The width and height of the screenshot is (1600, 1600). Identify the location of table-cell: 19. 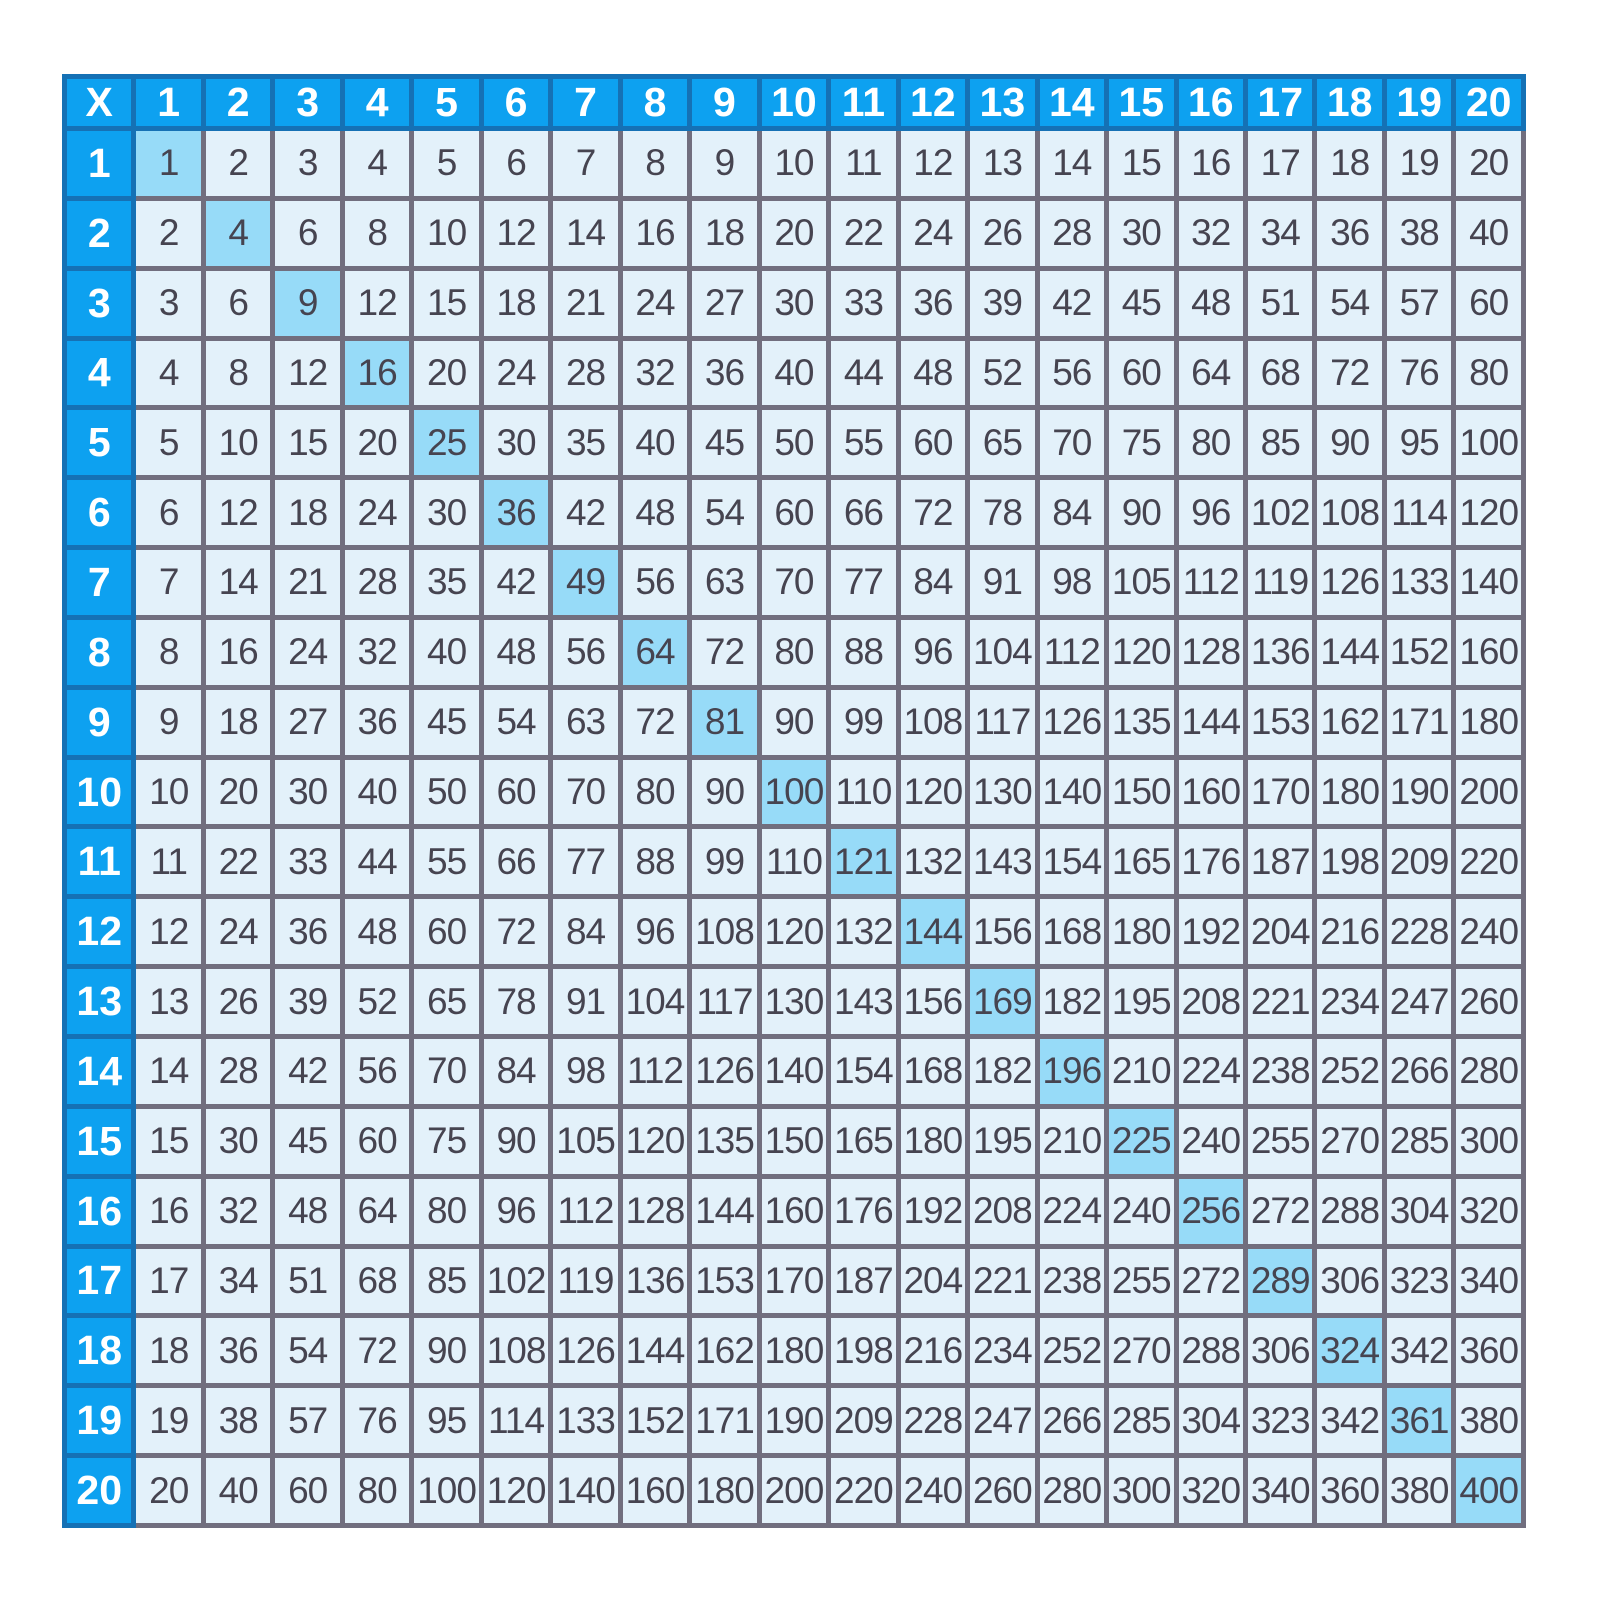
(1419, 163).